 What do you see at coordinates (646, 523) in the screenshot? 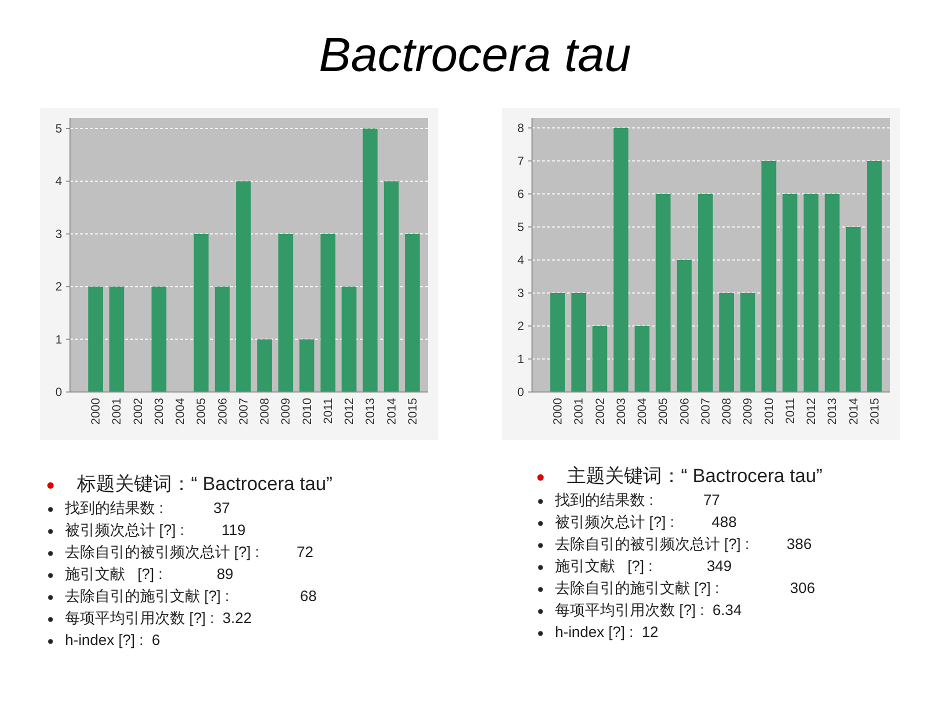
I see `text: 被引频次总计 [?] : 488` at bounding box center [646, 523].